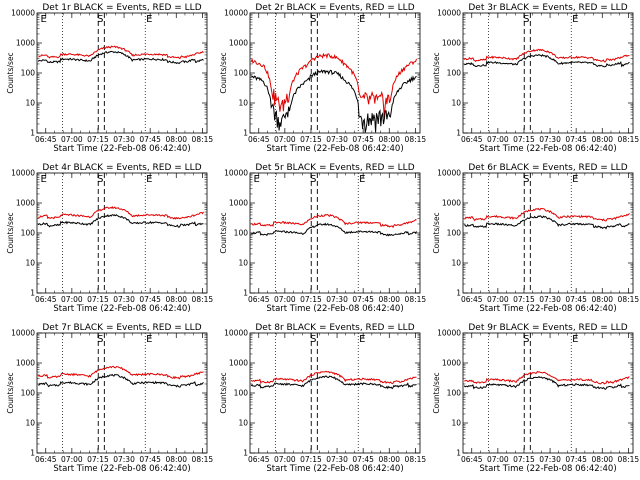 The height and width of the screenshot is (480, 640). What do you see at coordinates (547, 328) in the screenshot?
I see `chart-title: Det 9r BLACK = Events, RED = LLD` at bounding box center [547, 328].